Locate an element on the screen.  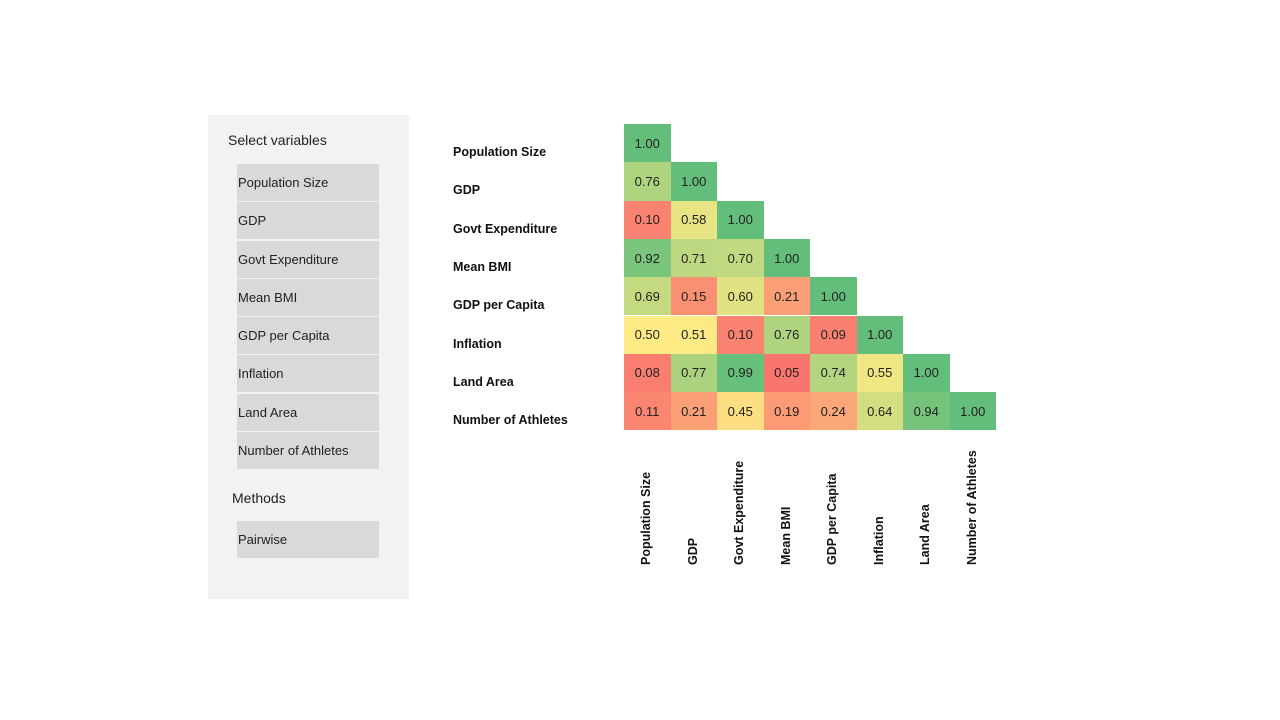
row-label-govt-expenditure: Govt Expenditure is located at coordinates (505, 228).